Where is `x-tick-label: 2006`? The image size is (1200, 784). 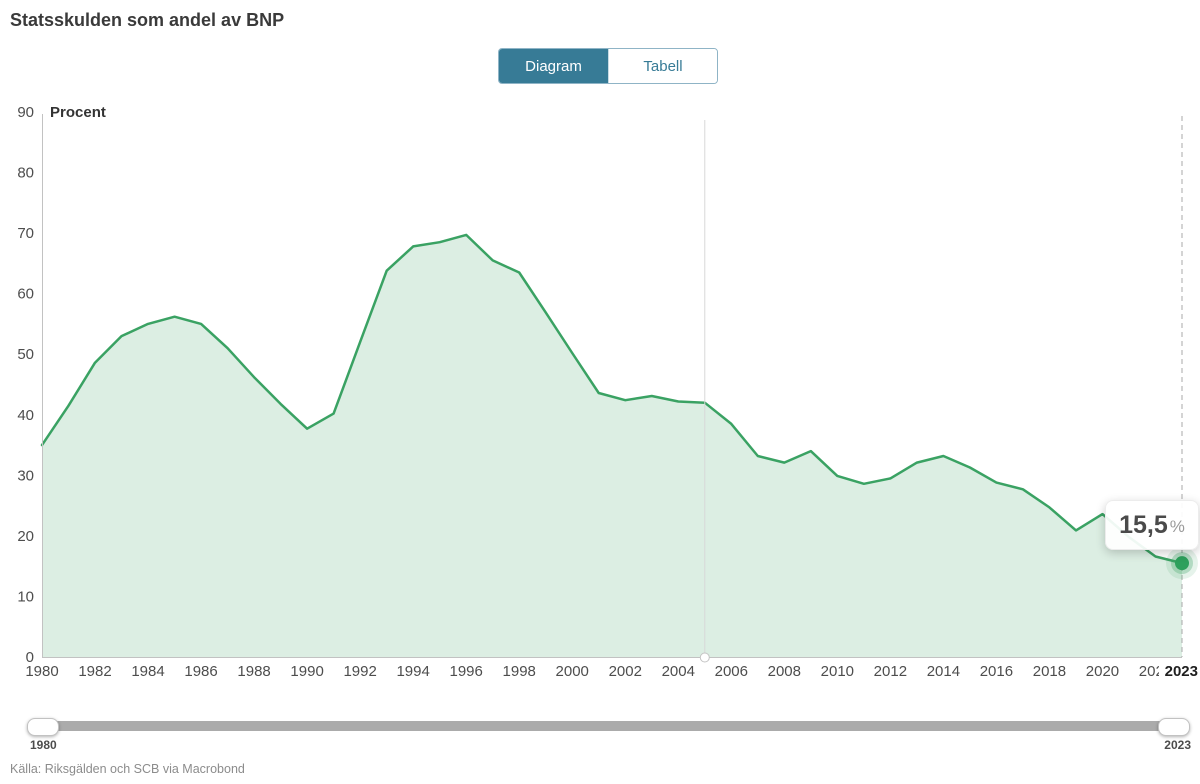
x-tick-label: 2006 is located at coordinates (731, 671).